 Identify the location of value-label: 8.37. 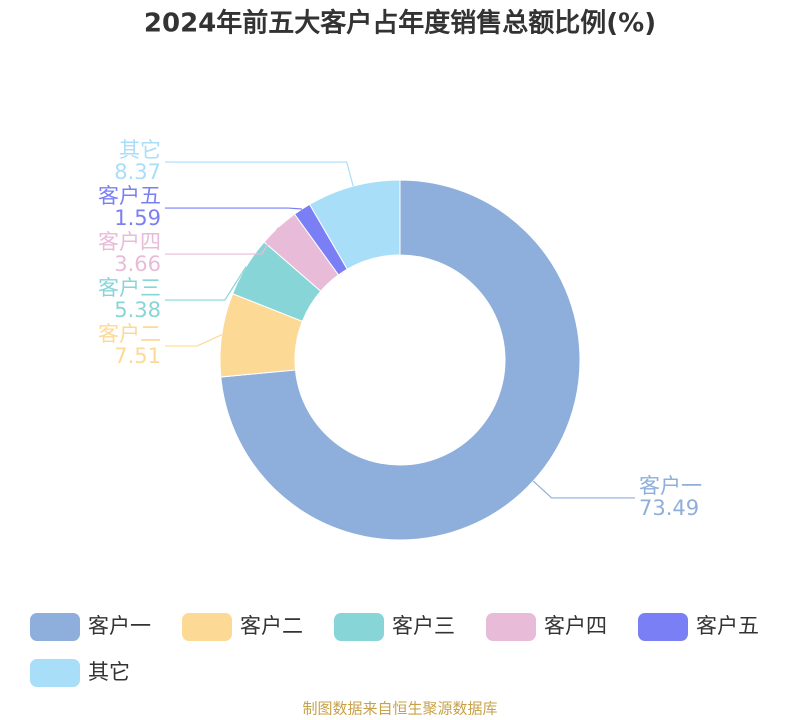
(137, 172).